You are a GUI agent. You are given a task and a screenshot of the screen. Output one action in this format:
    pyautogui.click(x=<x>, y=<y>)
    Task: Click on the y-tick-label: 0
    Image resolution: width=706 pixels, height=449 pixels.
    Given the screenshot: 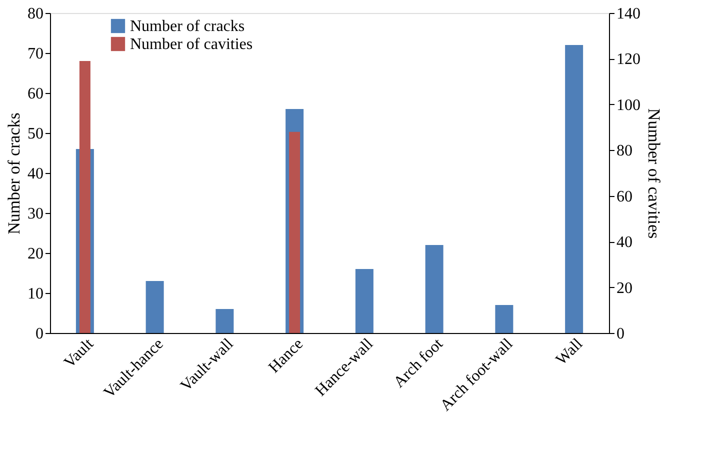 What is the action you would take?
    pyautogui.click(x=40, y=334)
    